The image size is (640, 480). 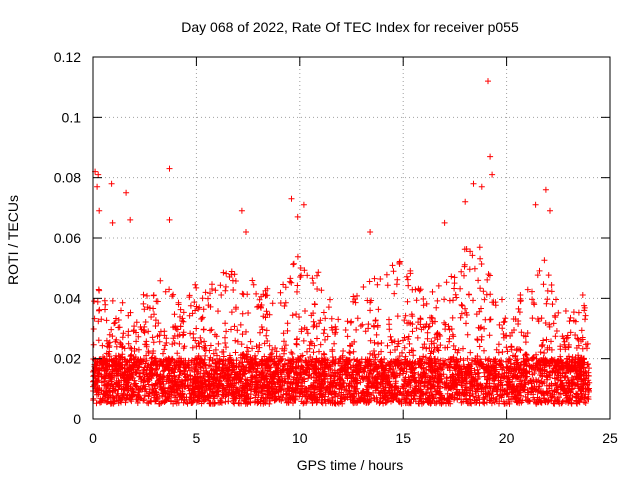 I want to click on y-tick-label: 0.02, so click(x=67, y=359).